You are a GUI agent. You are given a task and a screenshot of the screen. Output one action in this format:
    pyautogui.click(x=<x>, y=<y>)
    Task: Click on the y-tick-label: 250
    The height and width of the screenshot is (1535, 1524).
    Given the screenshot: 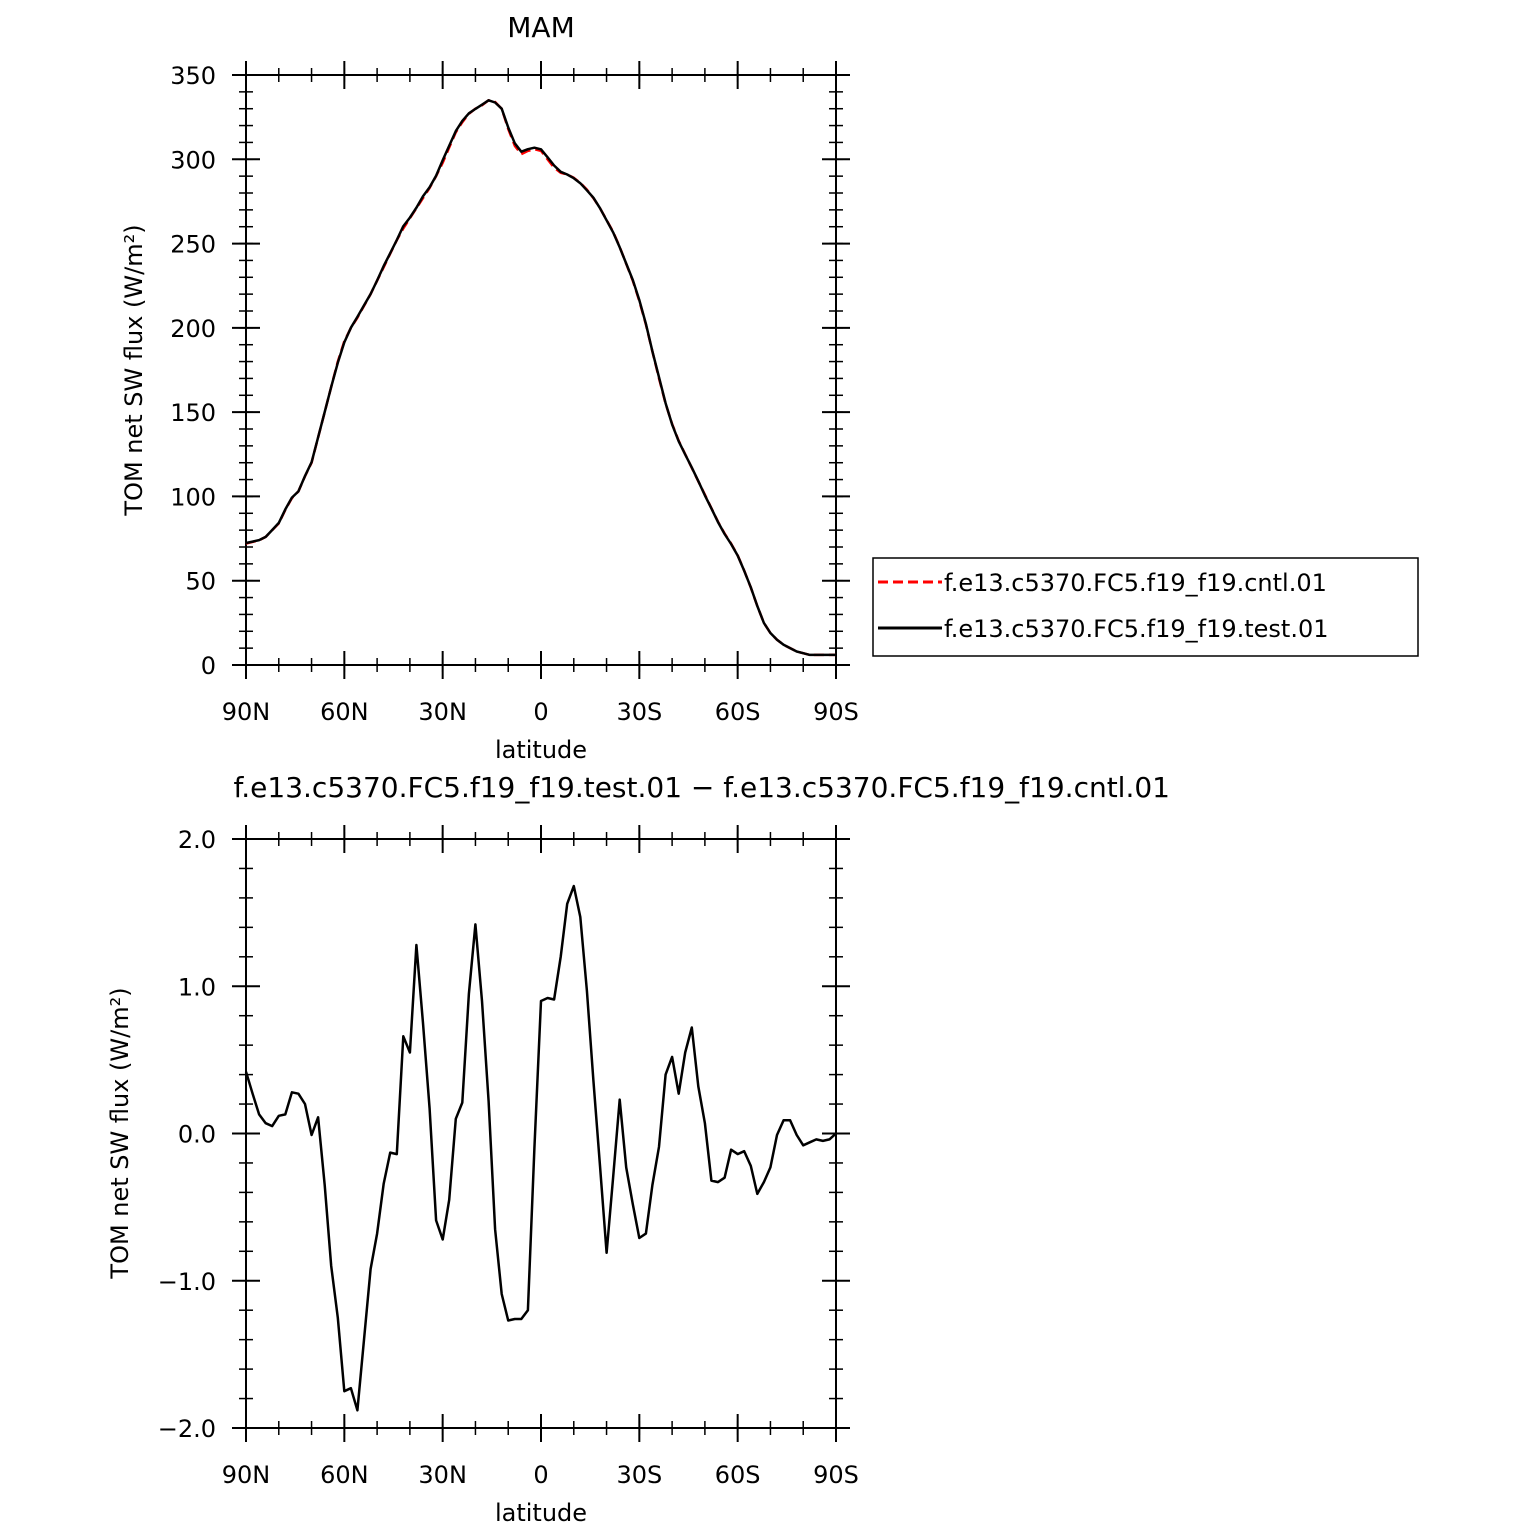 What is the action you would take?
    pyautogui.click(x=193, y=245)
    